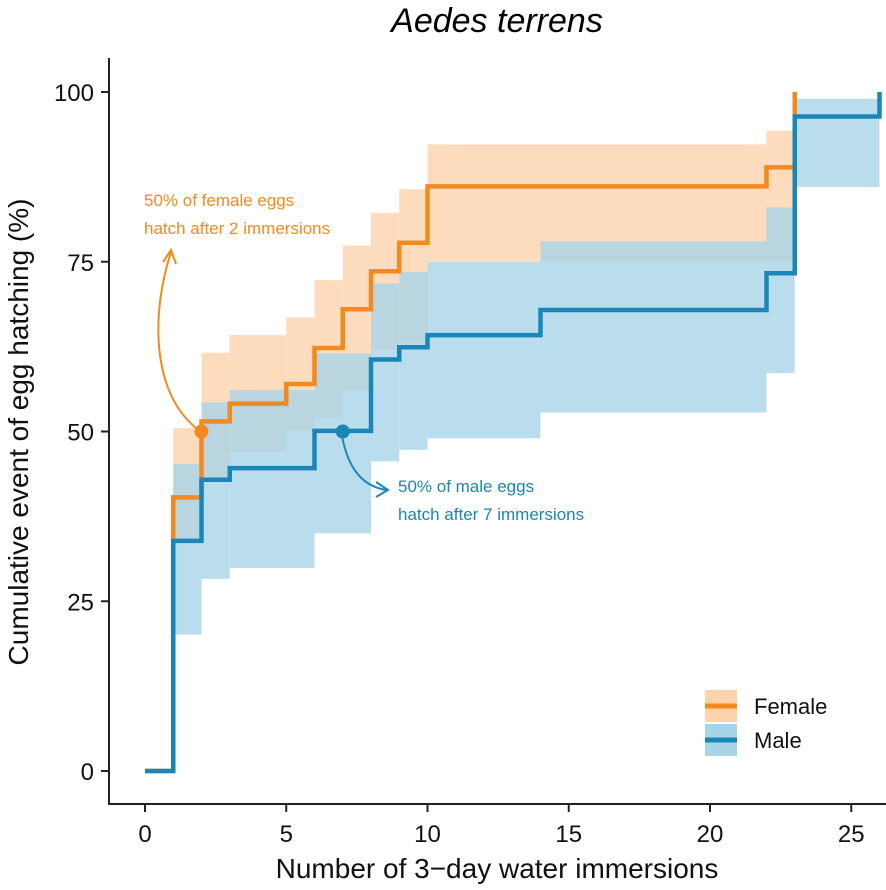 This screenshot has height=890, width=886. Describe the element at coordinates (18, 432) in the screenshot. I see `y-axis-title: Cumulative event of egg hatching (%)` at that location.